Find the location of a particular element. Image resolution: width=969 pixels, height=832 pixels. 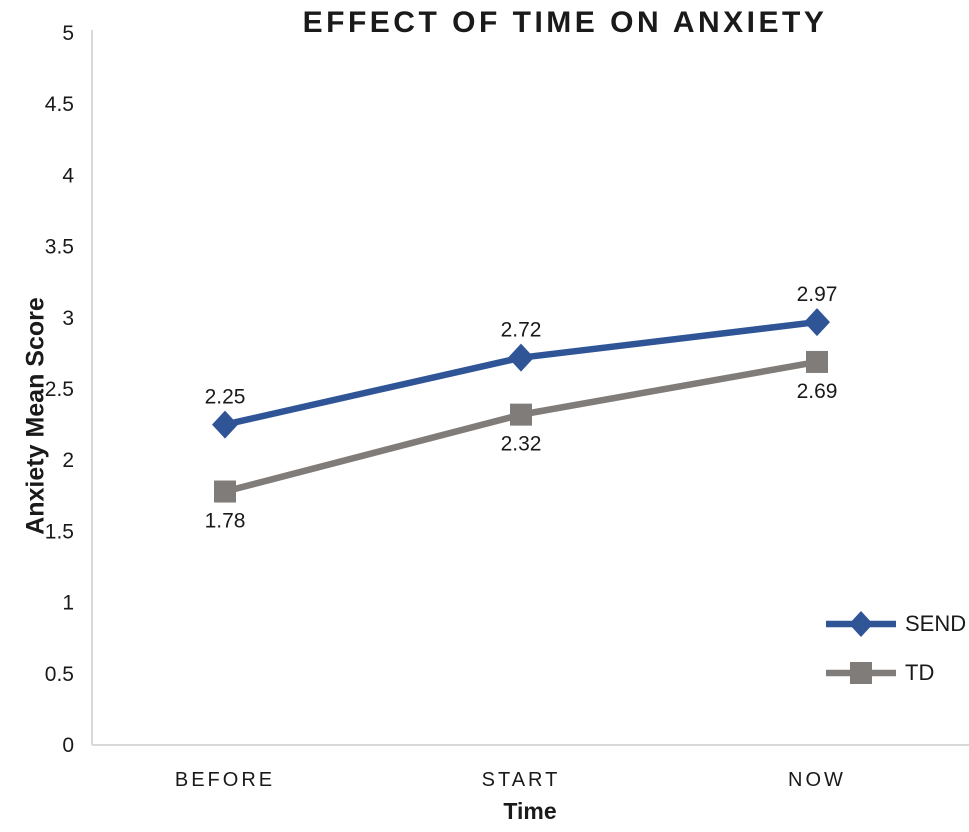

legend-label-send: SEND is located at coordinates (936, 623).